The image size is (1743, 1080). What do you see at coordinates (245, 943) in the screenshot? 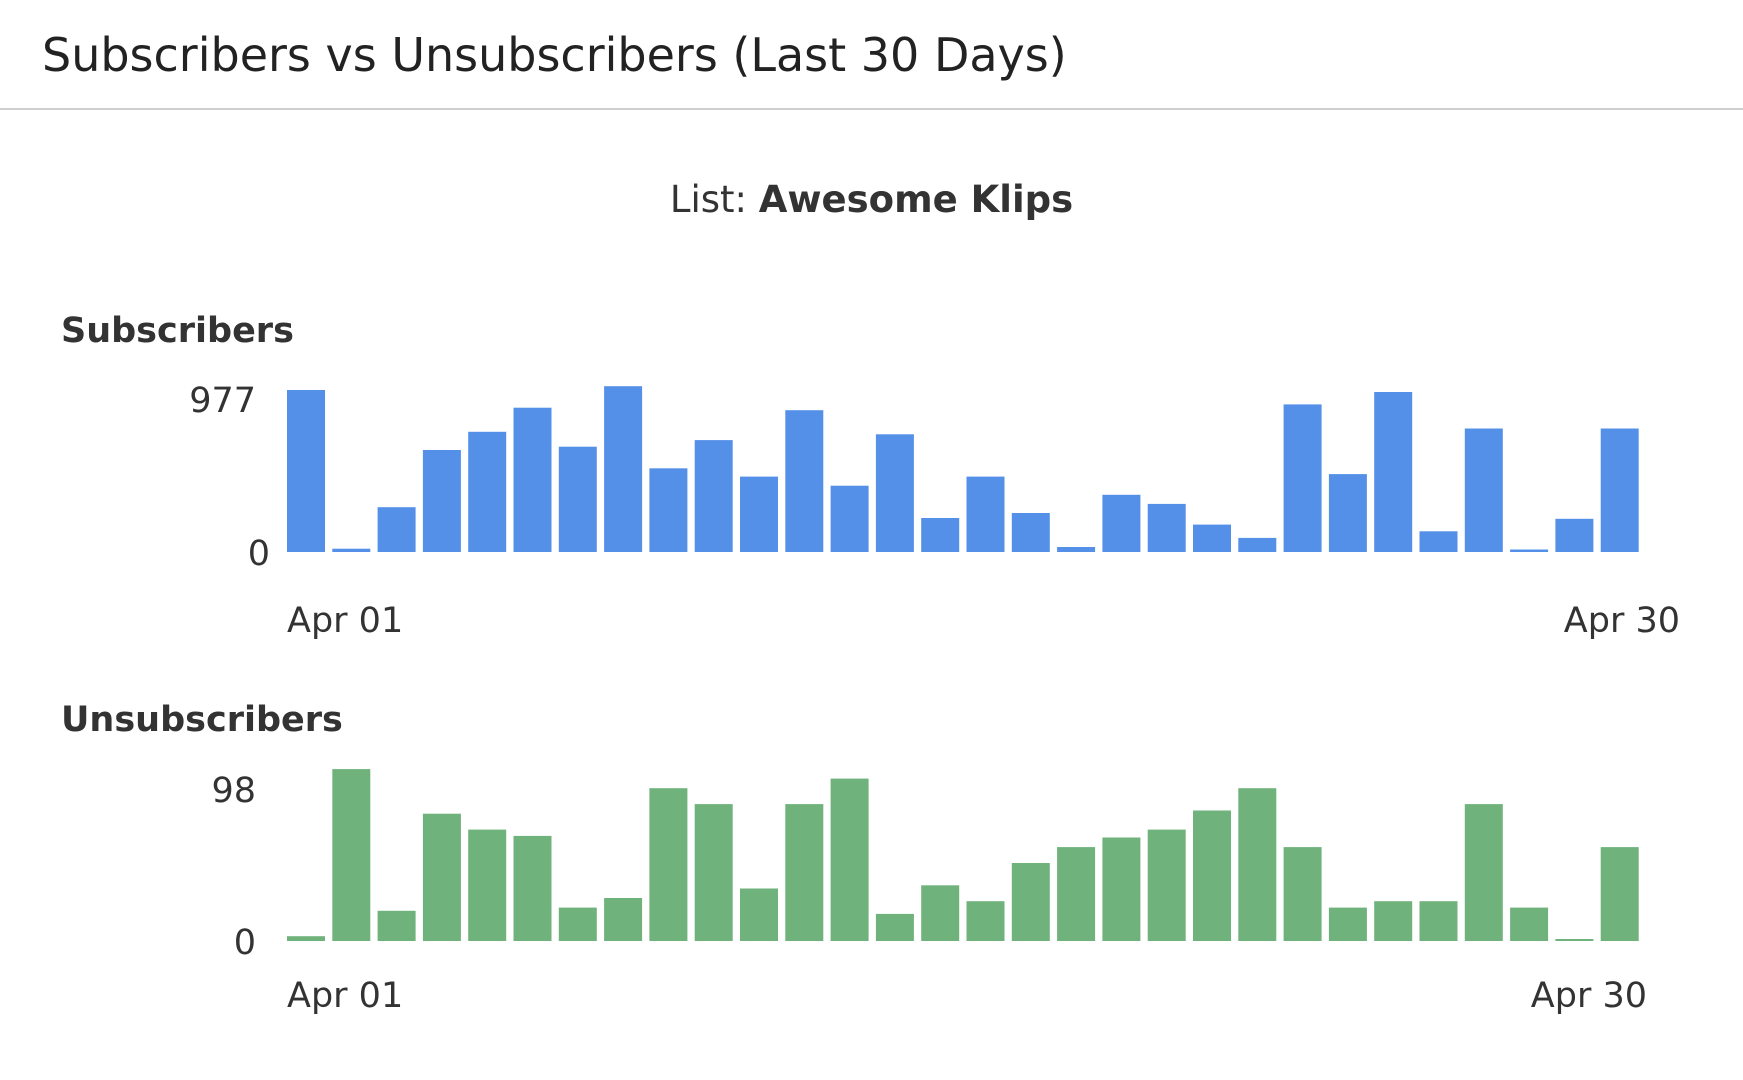
I see `unsubscribers-y-min-label: 0` at bounding box center [245, 943].